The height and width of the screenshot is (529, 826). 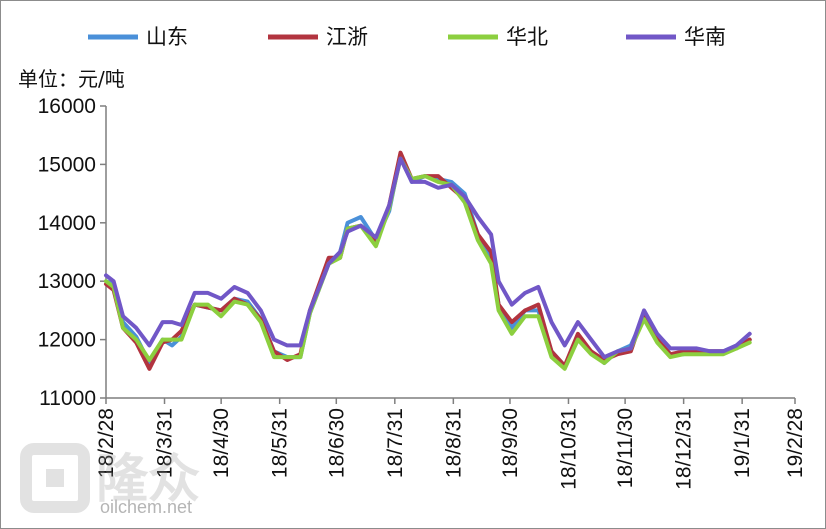 I want to click on oilchem-logo-watermark: 隆众, so click(x=110, y=478).